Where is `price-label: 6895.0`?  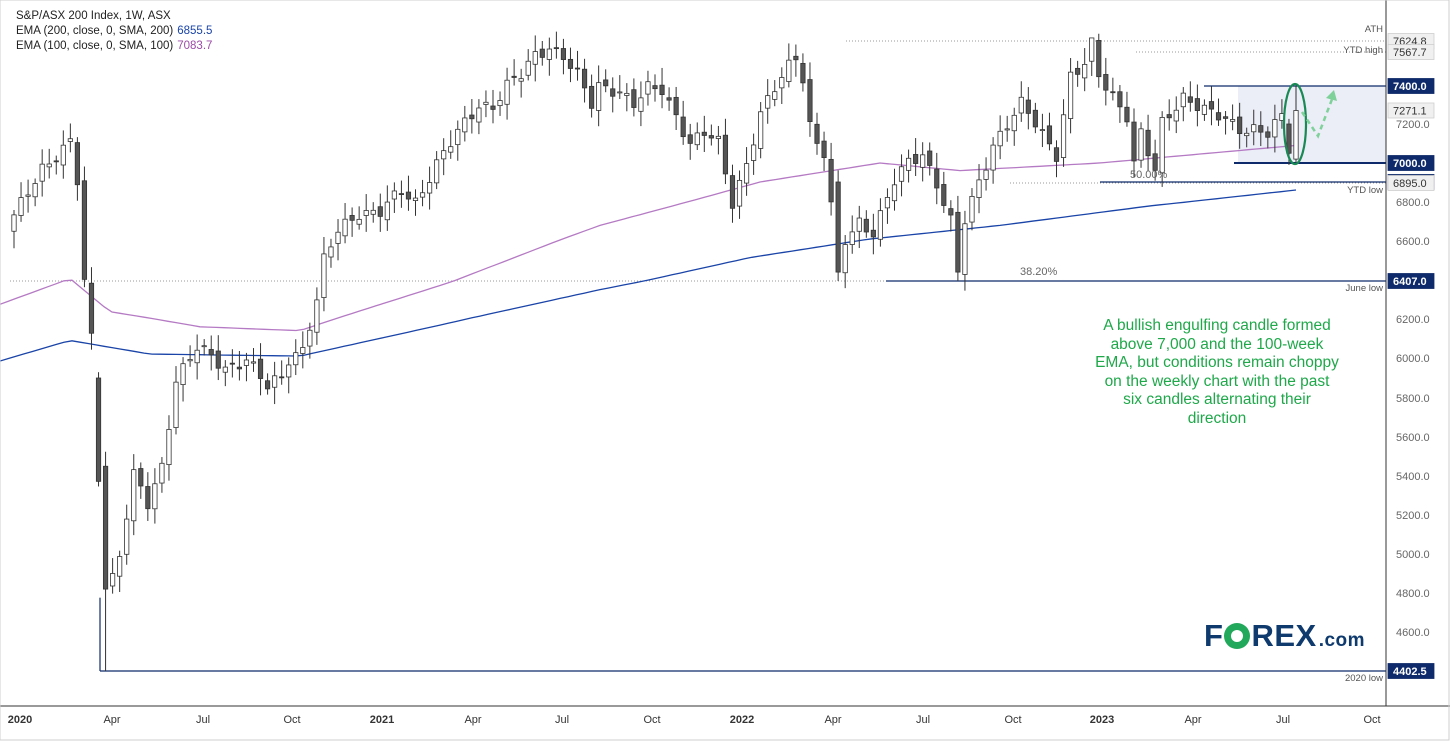
price-label: 6895.0 is located at coordinates (1410, 184).